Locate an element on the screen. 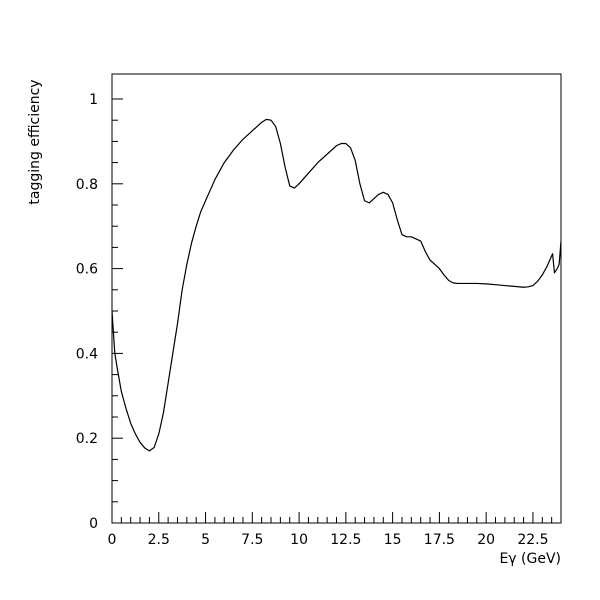 The height and width of the screenshot is (600, 600). y-tick-label: 0 is located at coordinates (93, 524).